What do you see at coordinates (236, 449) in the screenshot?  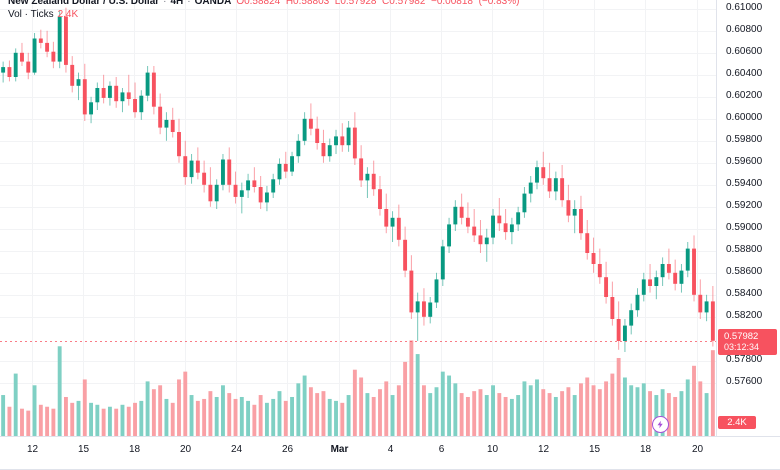 I see `time-tick: 24` at bounding box center [236, 449].